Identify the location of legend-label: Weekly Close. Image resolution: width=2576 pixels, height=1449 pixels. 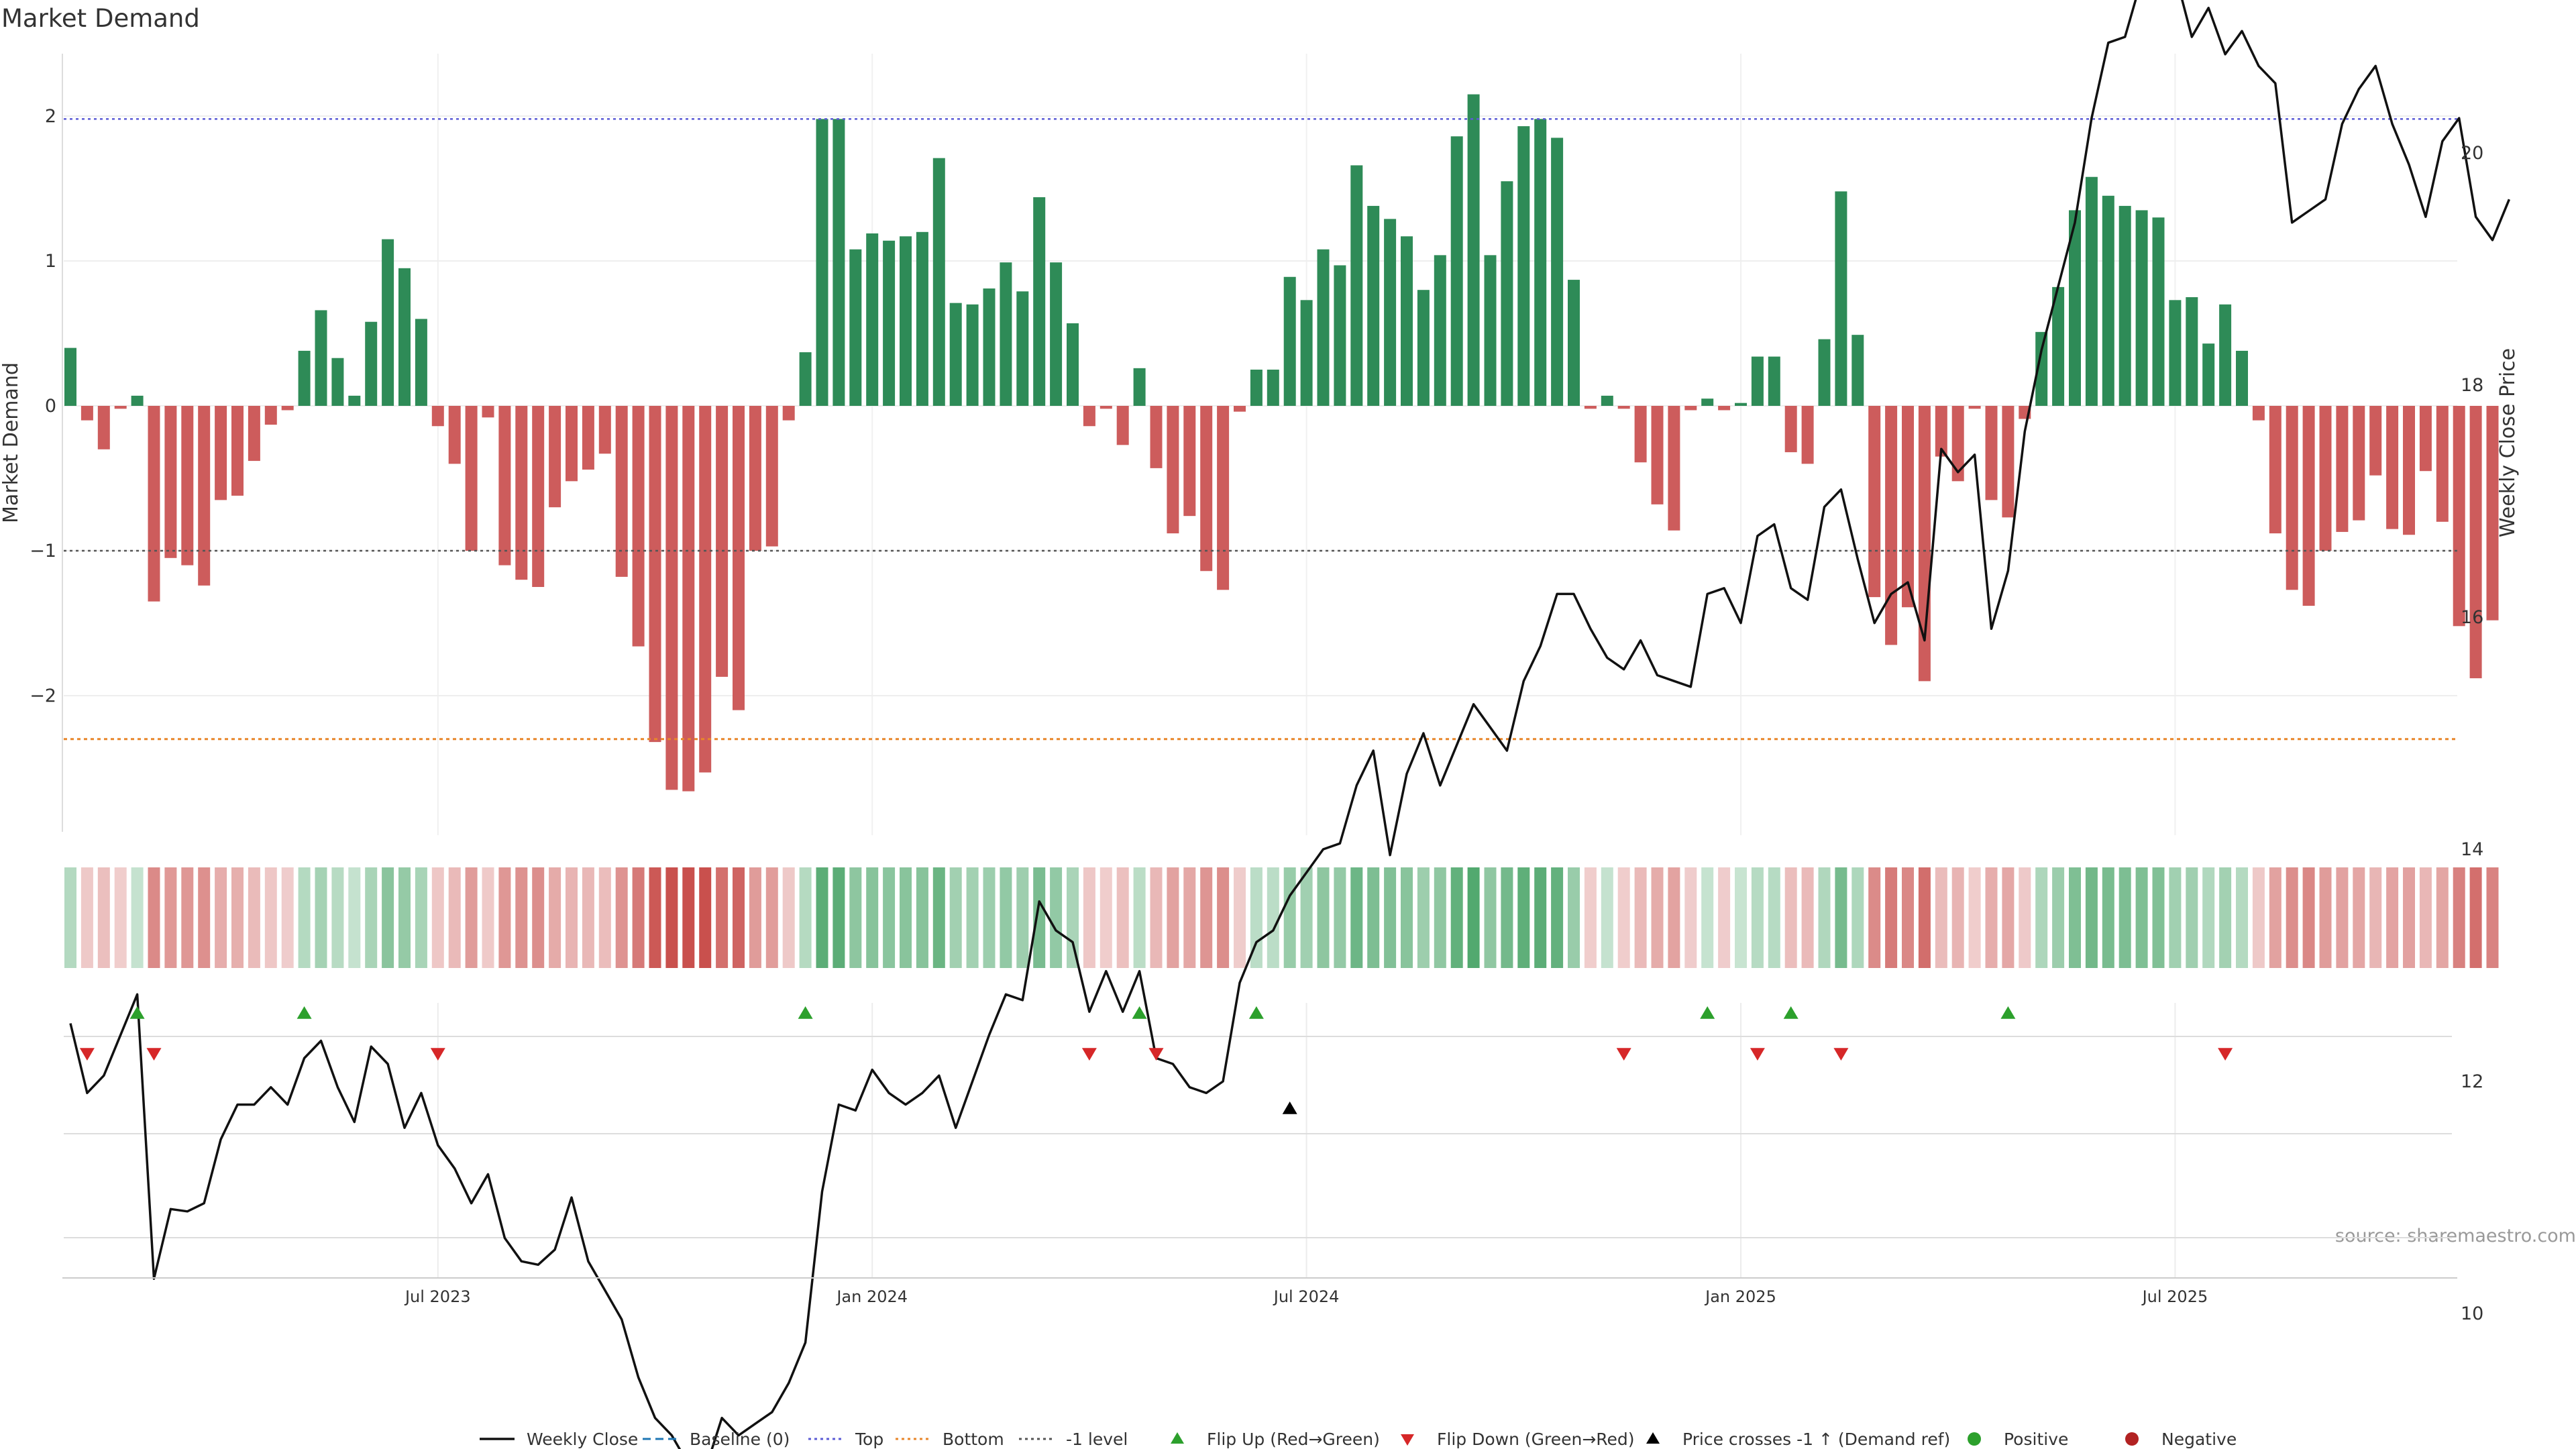
(582, 1439).